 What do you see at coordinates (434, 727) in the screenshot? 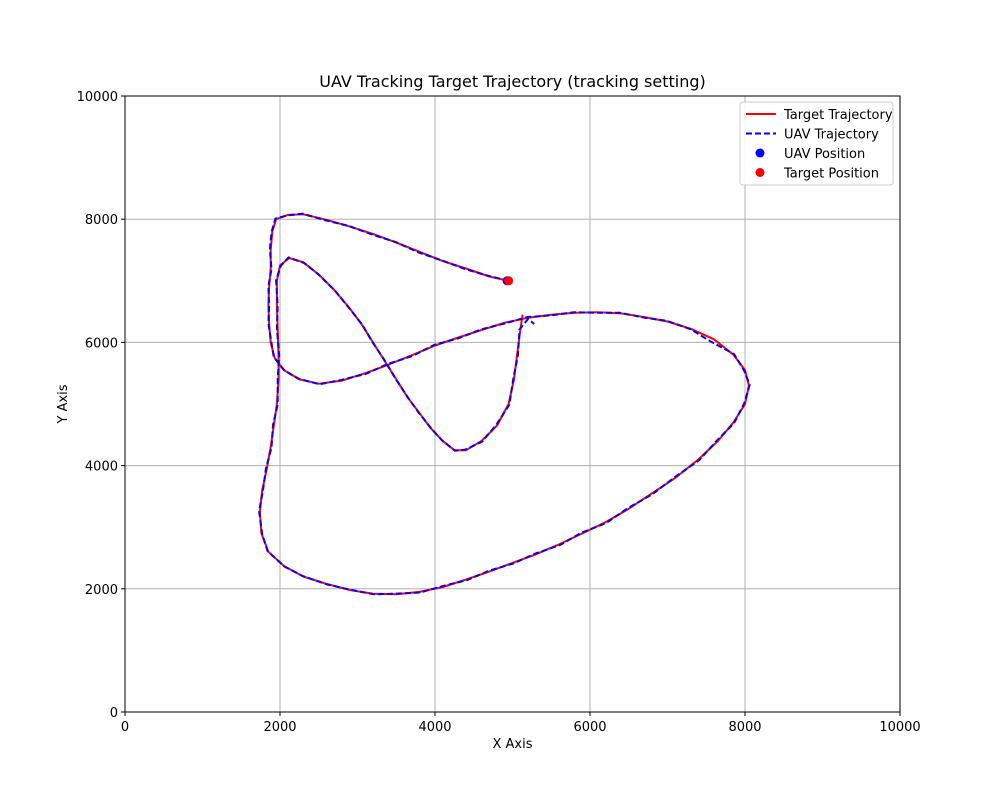
I see `x-tick-label: 4000` at bounding box center [434, 727].